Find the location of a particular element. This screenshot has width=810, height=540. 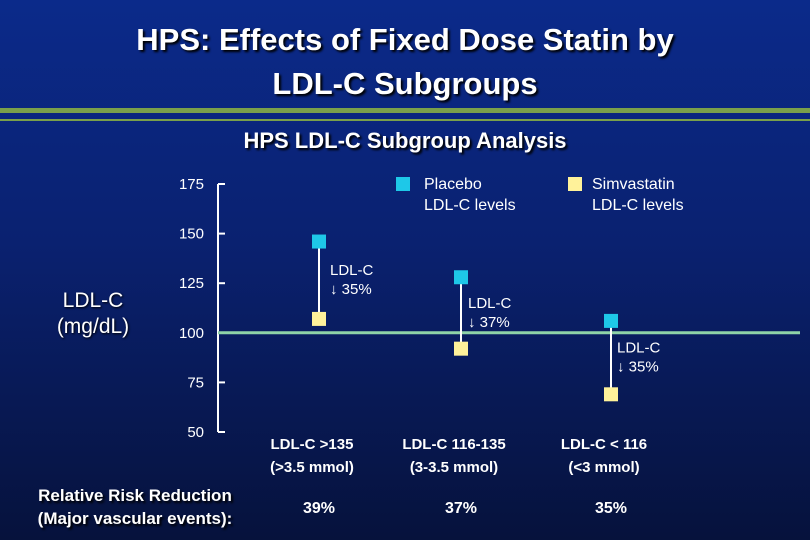

relative-risk-label-line2: (Major vascular events): is located at coordinates (135, 518).